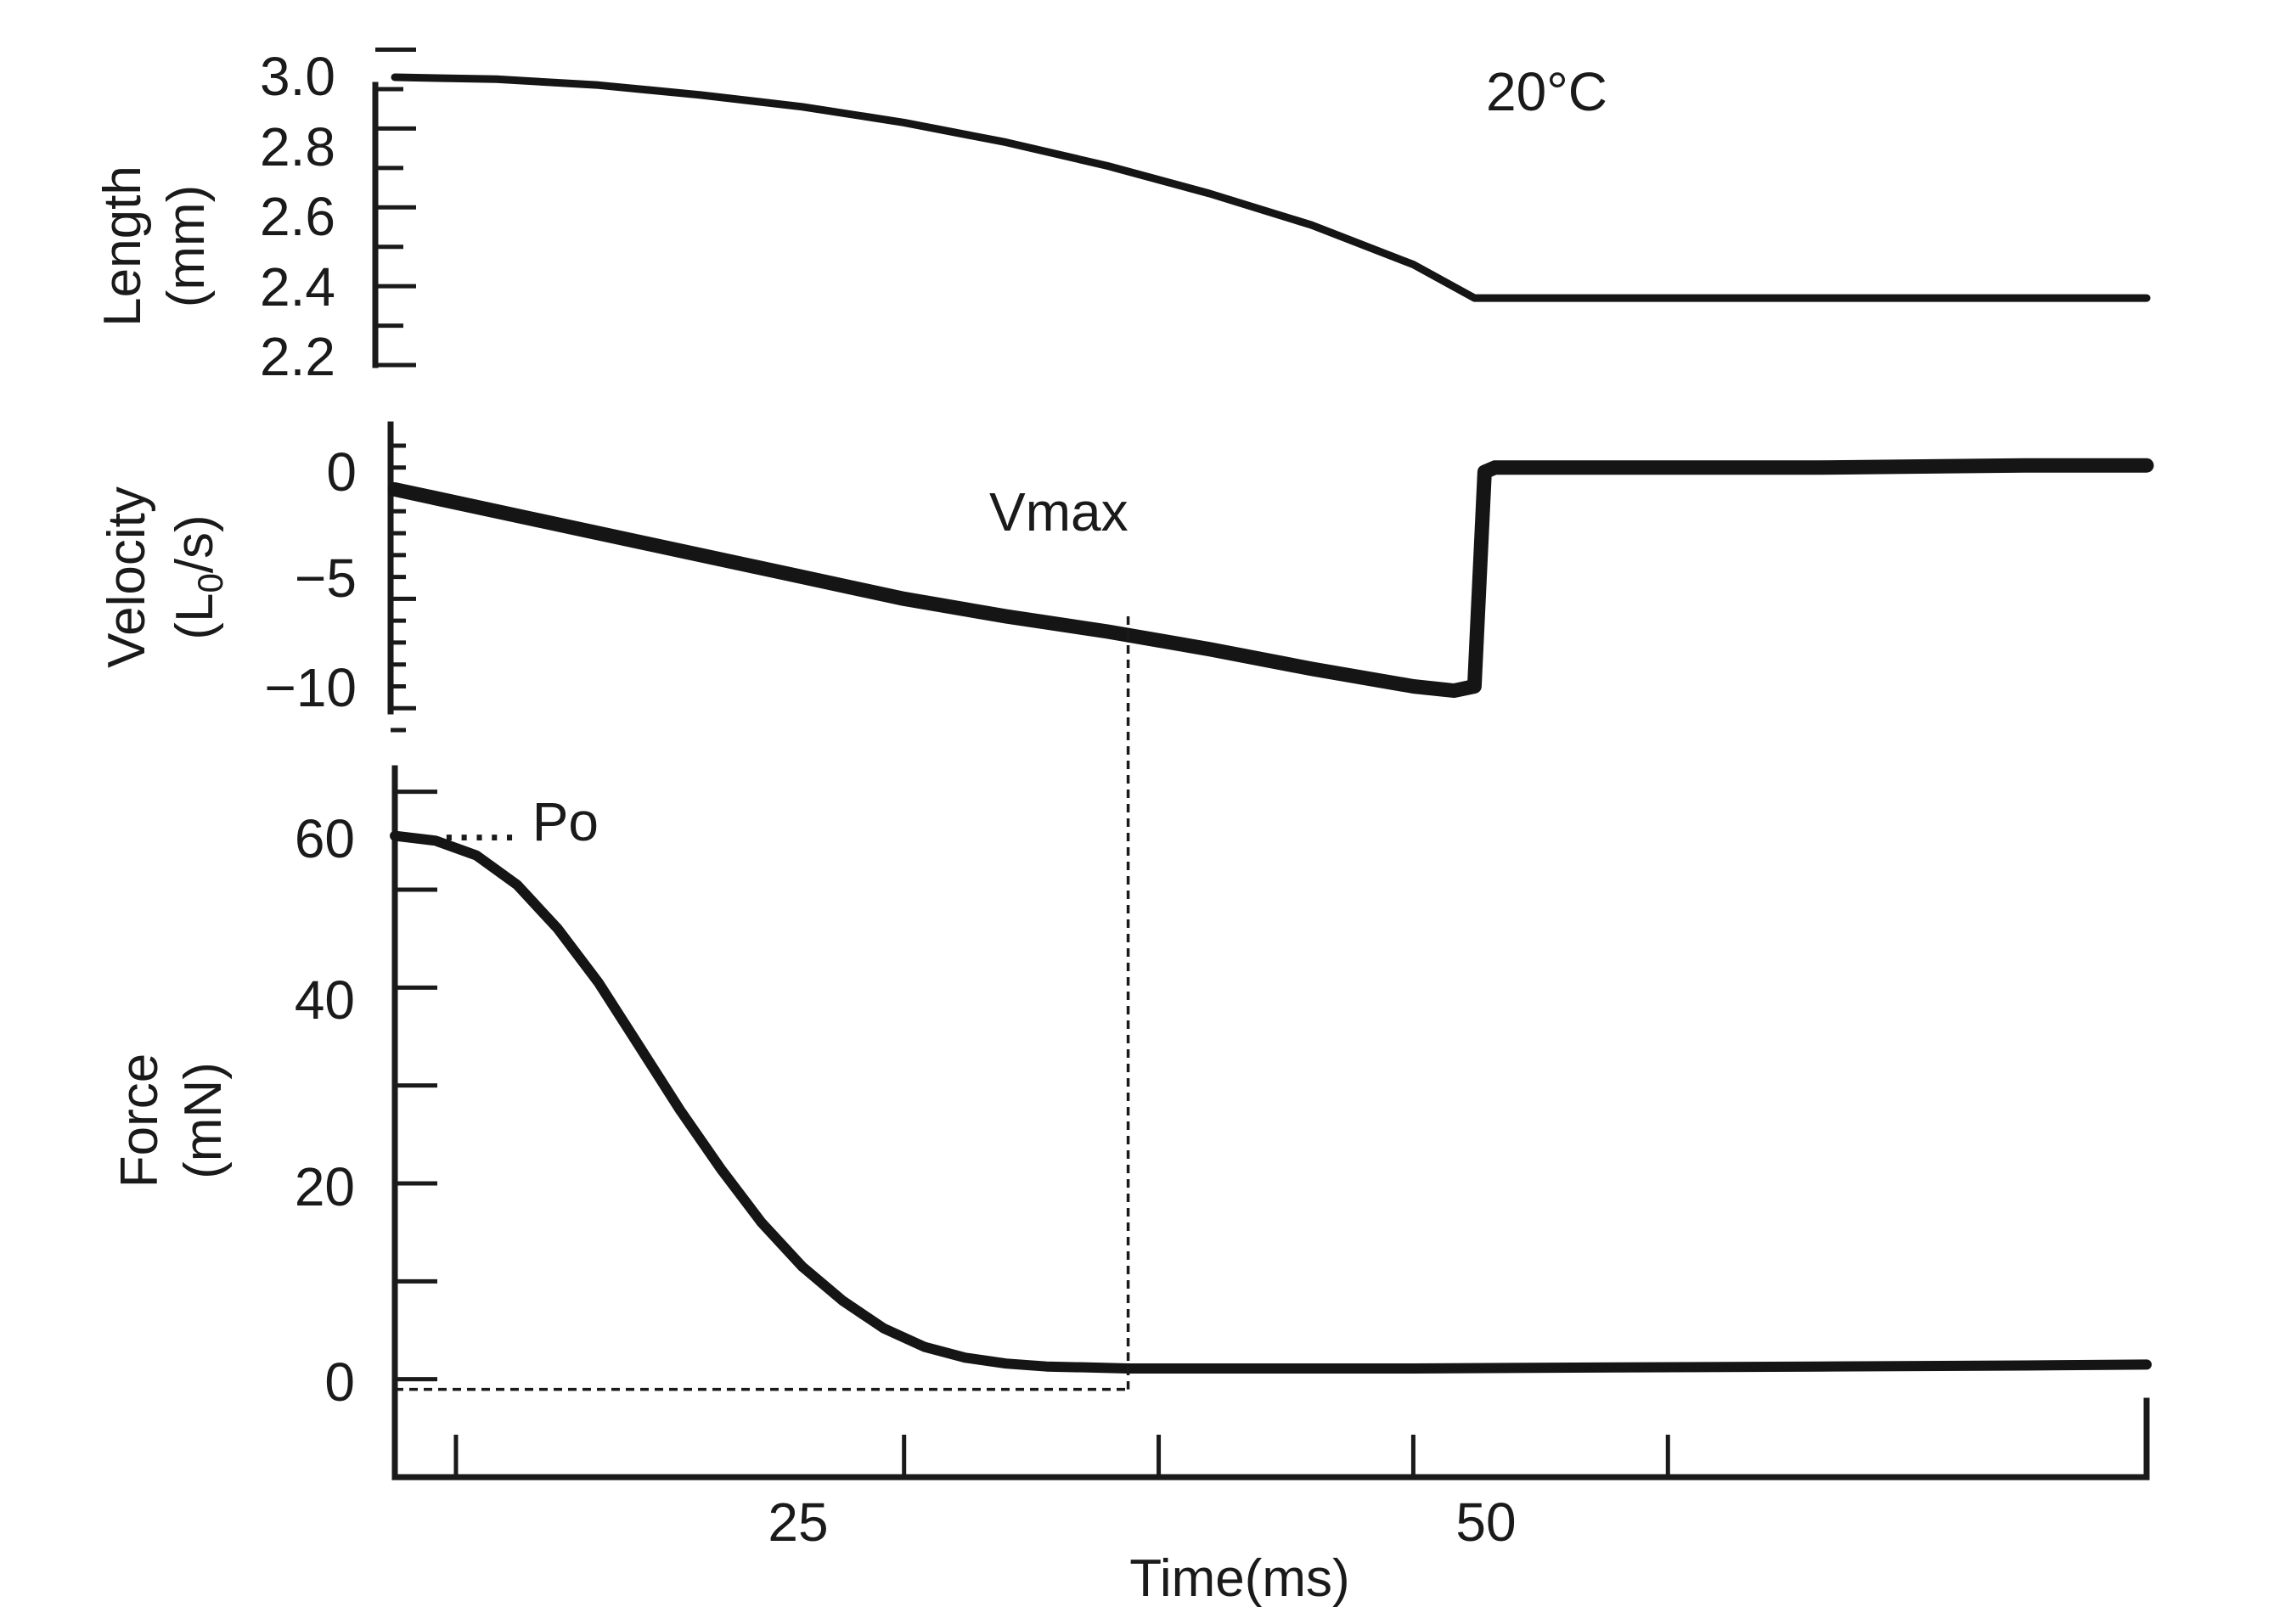  What do you see at coordinates (340, 1382) in the screenshot?
I see `force-tick-label: 0` at bounding box center [340, 1382].